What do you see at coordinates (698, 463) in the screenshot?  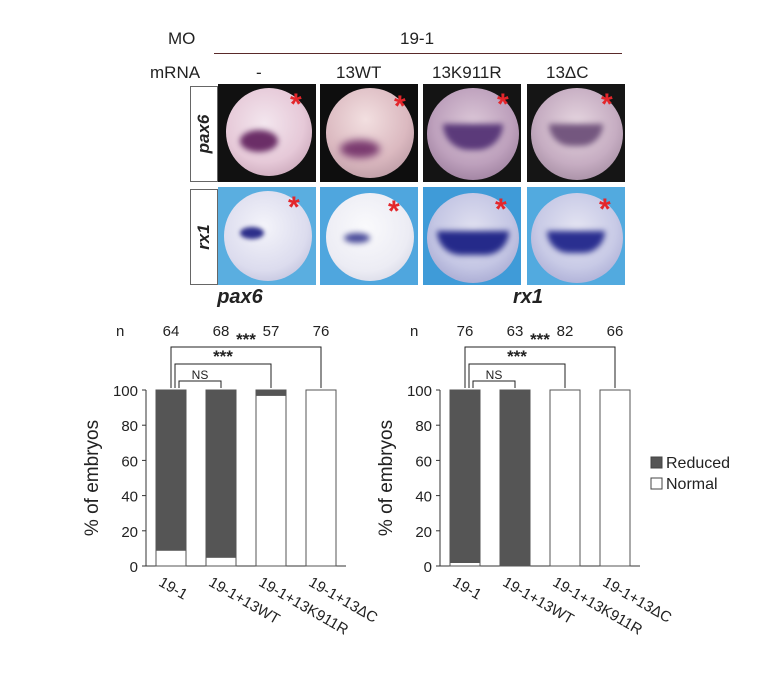 I see `legend-label-reduced: Reduced` at bounding box center [698, 463].